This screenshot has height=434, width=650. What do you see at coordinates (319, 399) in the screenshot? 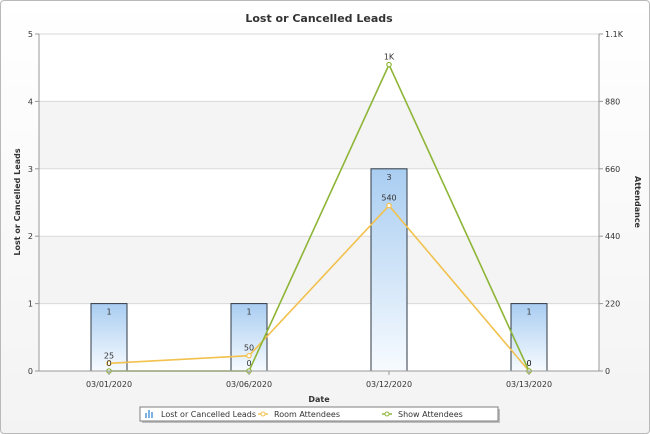
I see `x-axis-title: Date` at bounding box center [319, 399].